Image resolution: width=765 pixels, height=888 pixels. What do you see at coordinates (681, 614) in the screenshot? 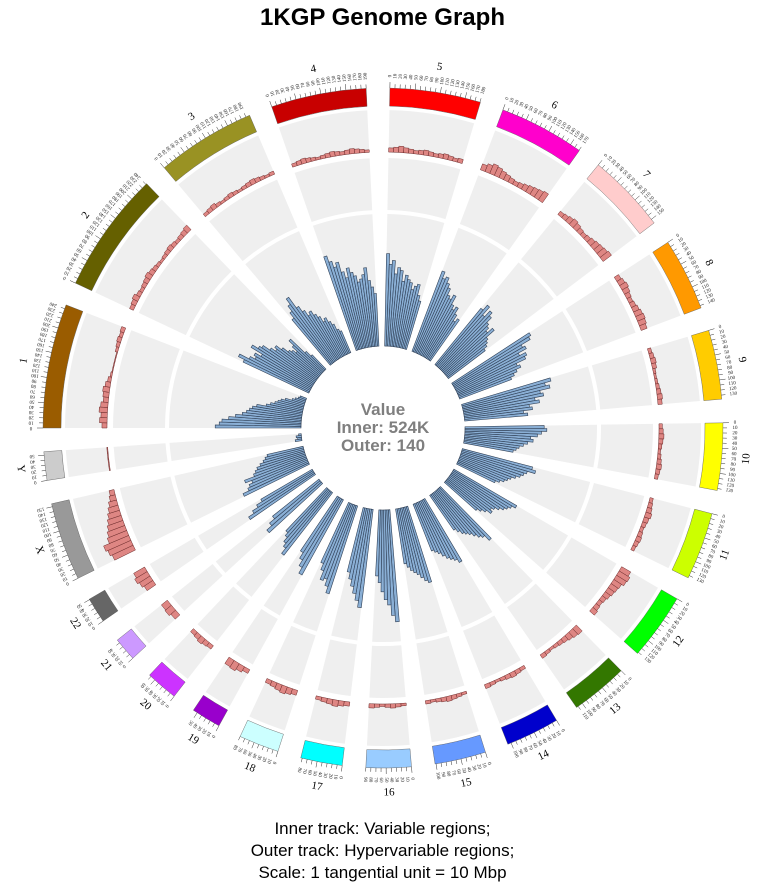
I see `chr-12-tick-label: 20` at bounding box center [681, 614].